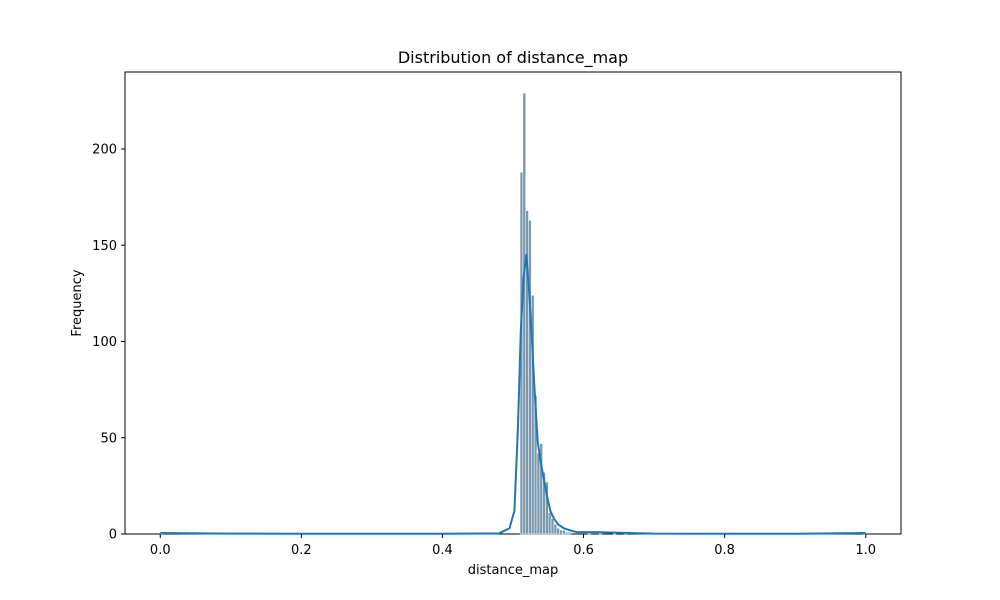 This screenshot has height=600, width=1000. I want to click on x-axis-label: distance_map, so click(513, 570).